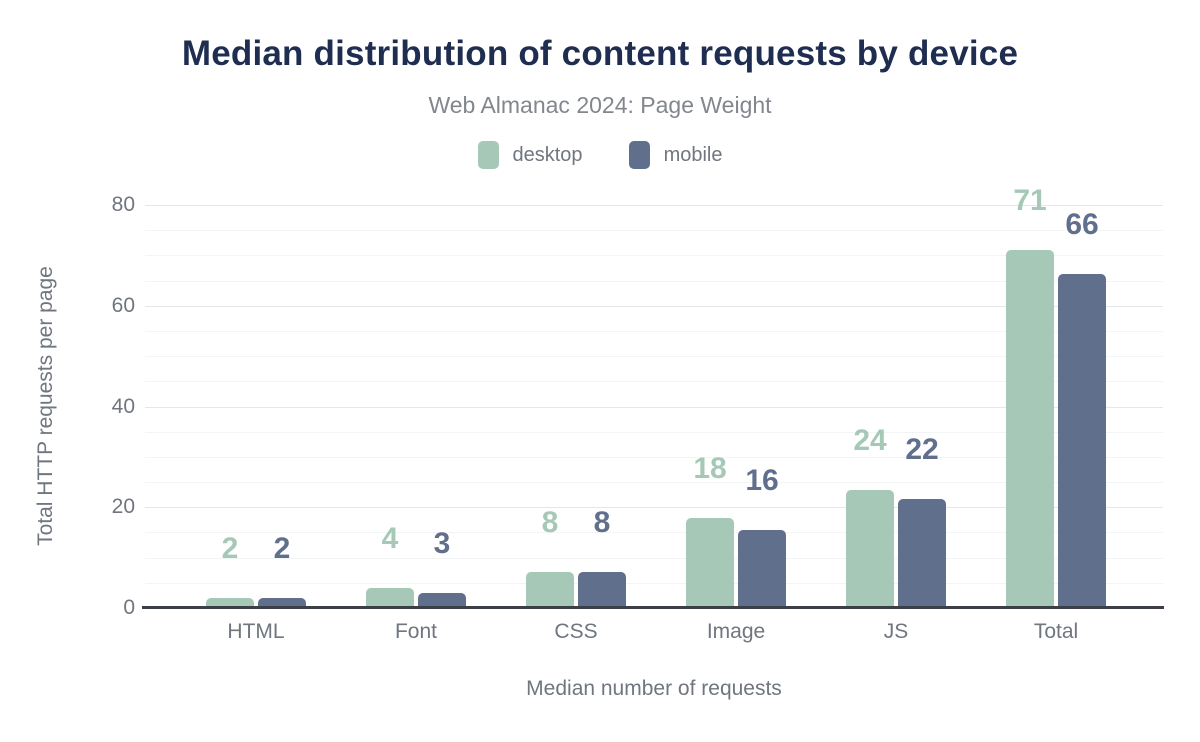 This screenshot has width=1200, height=742. I want to click on value-label-desktop-html: 2, so click(230, 548).